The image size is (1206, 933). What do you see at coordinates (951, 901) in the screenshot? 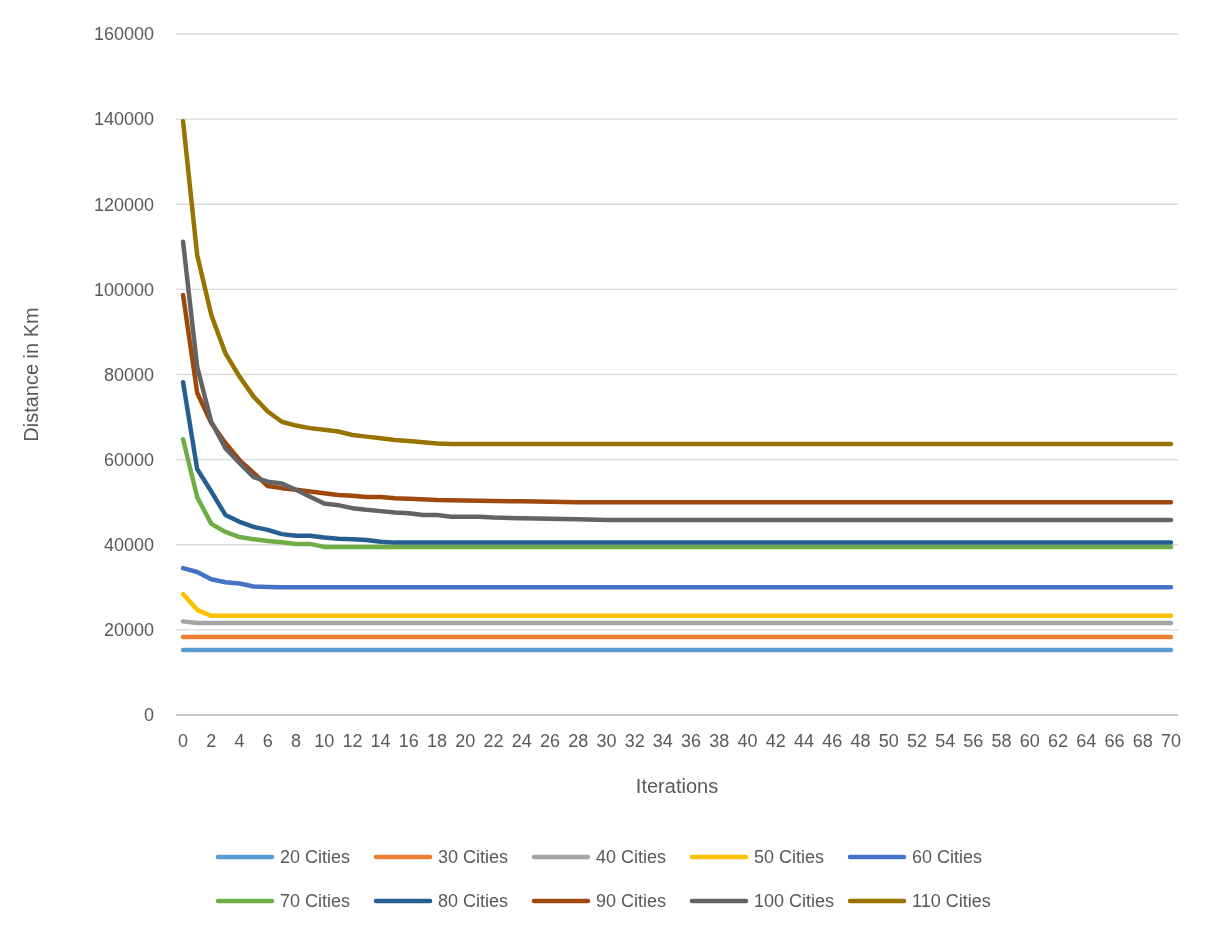
I see `legend-label: 110 Cities` at bounding box center [951, 901].